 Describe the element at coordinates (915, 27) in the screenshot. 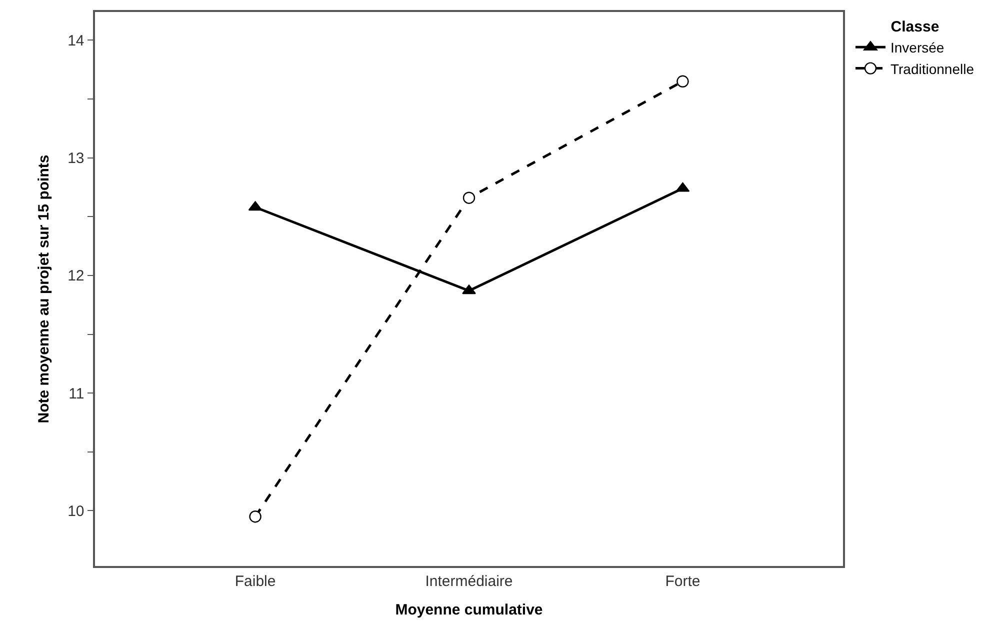

I see `legend-title: Classe` at that location.